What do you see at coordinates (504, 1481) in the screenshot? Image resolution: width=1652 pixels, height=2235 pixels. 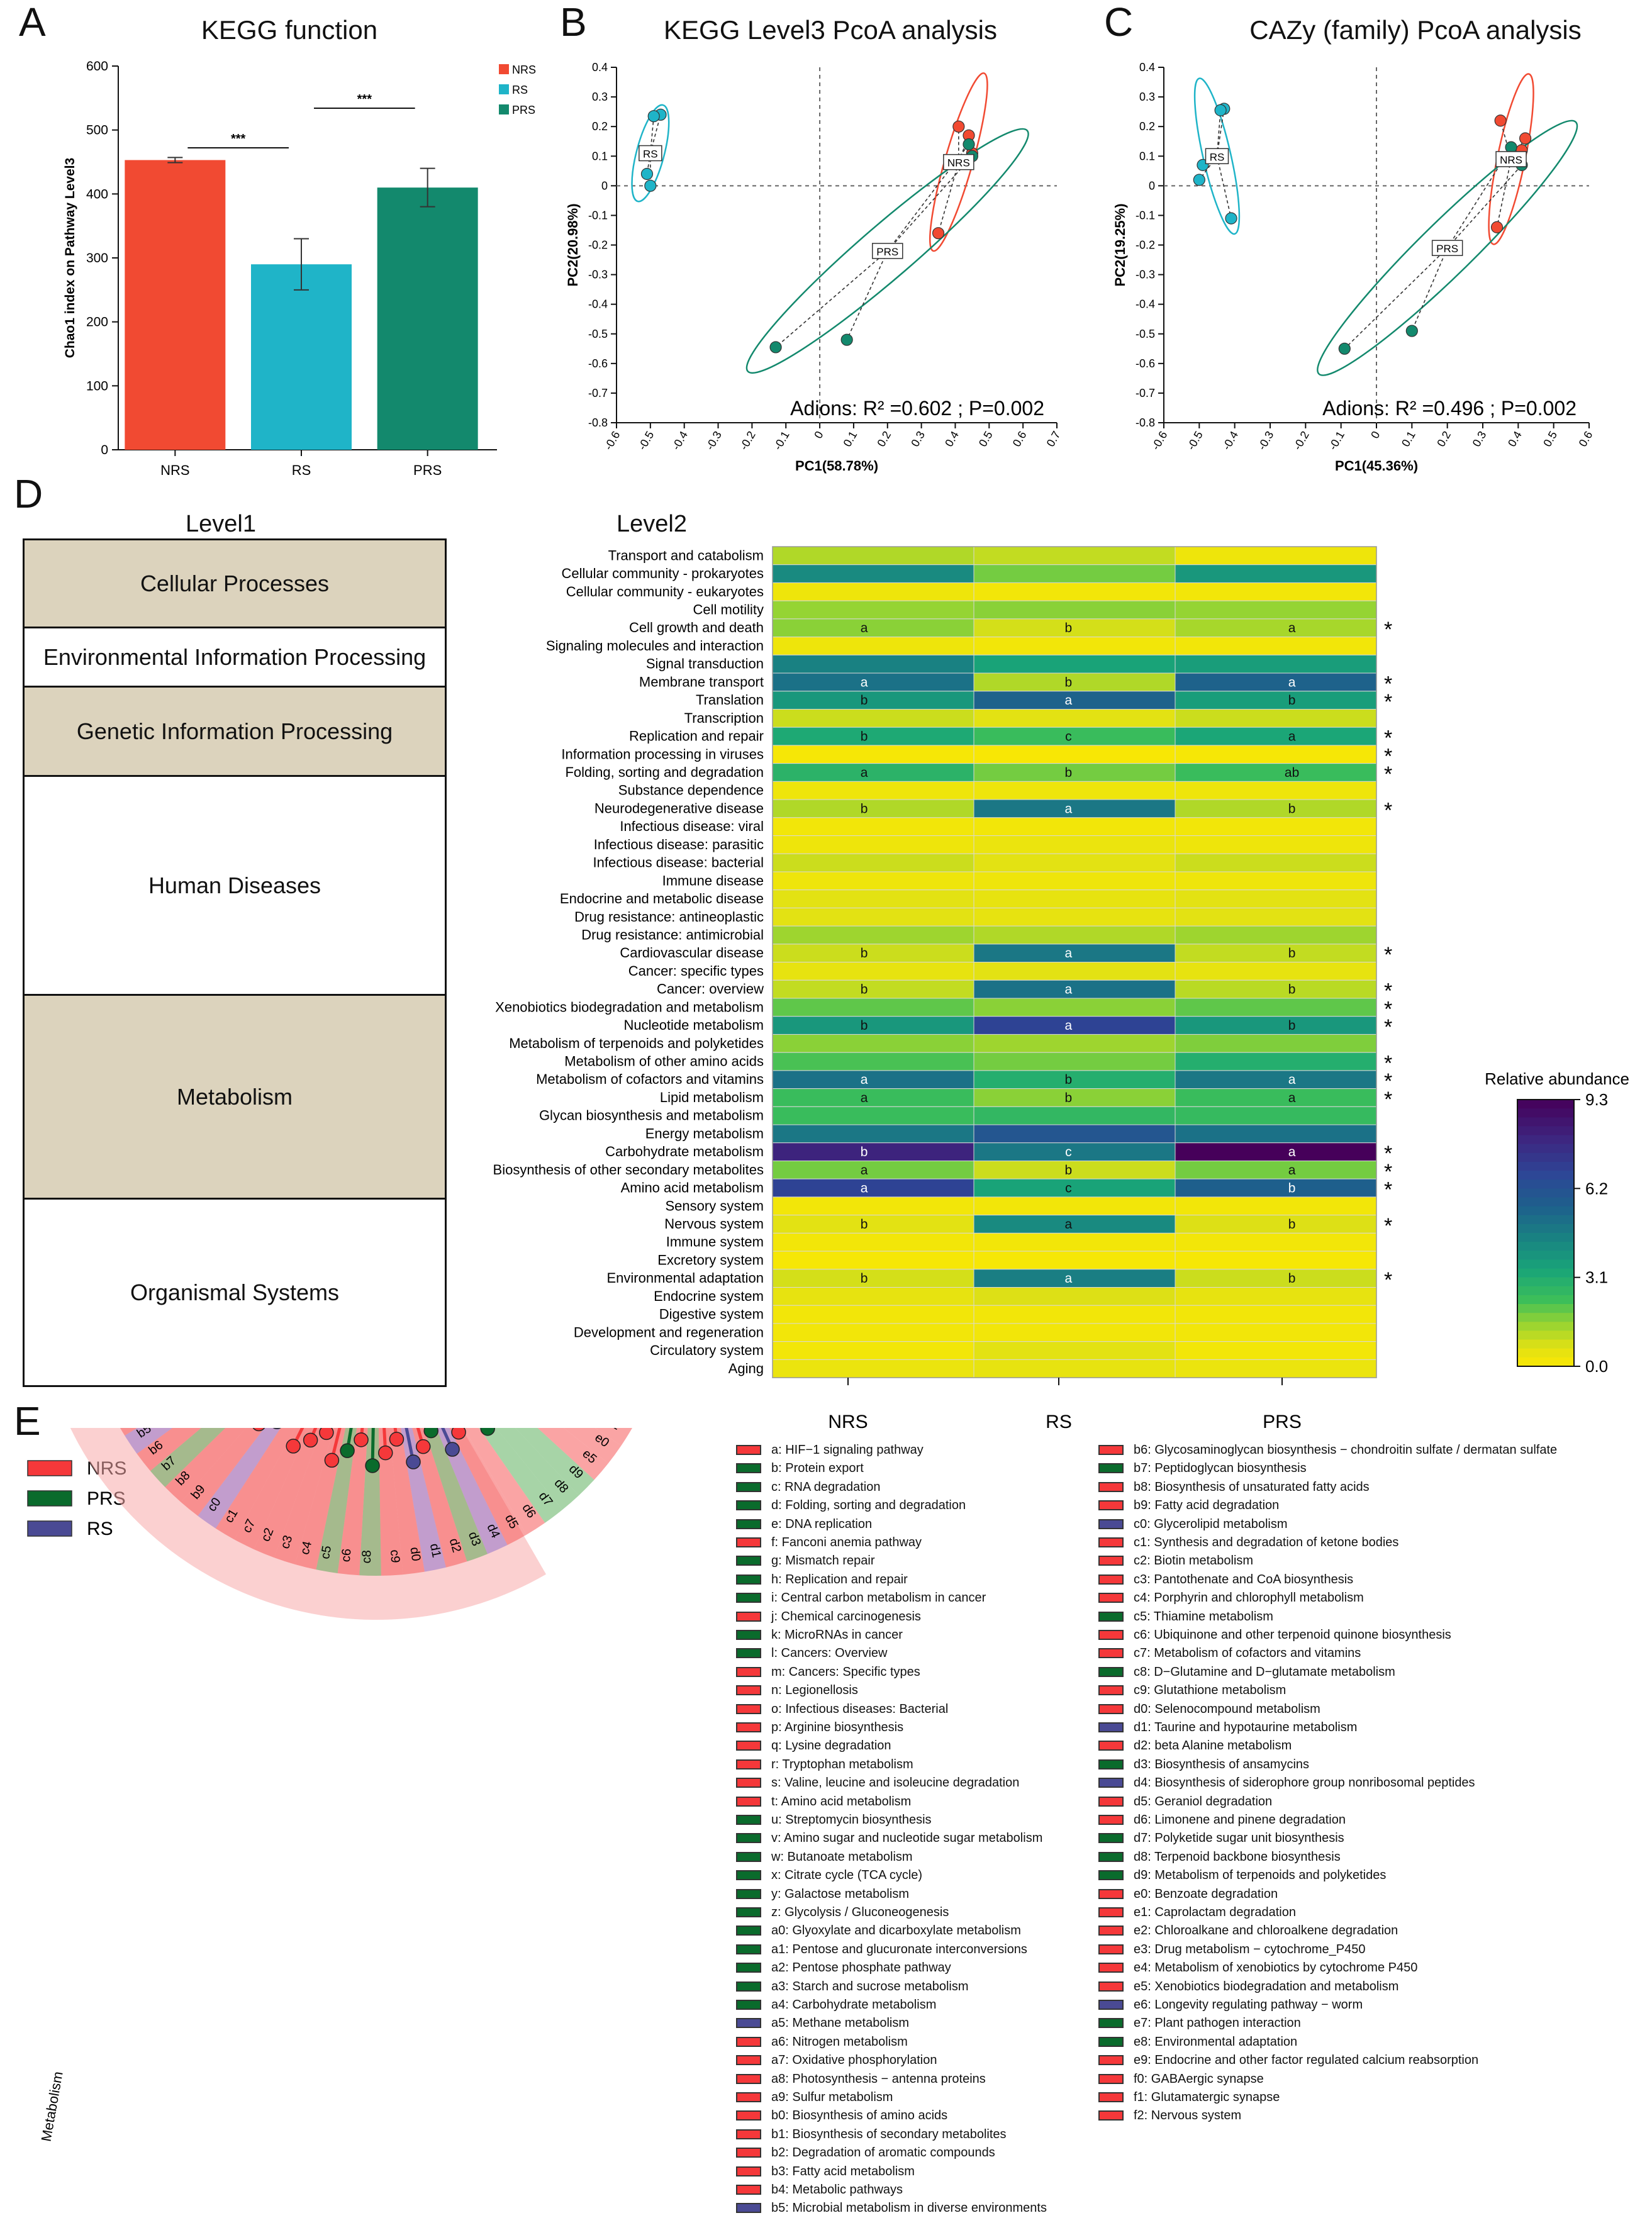 I see `clade-shade-d6` at bounding box center [504, 1481].